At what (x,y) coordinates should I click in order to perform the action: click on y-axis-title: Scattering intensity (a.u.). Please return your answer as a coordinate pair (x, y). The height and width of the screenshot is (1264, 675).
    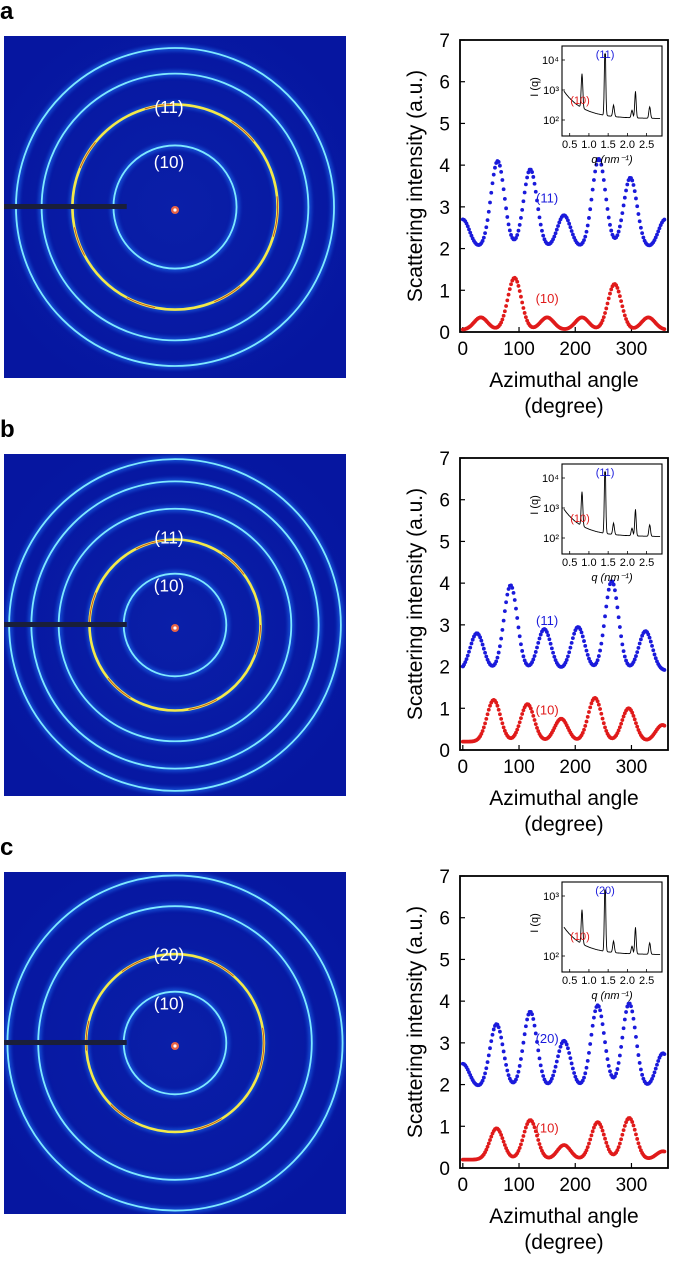
    Looking at the image, I should click on (415, 604).